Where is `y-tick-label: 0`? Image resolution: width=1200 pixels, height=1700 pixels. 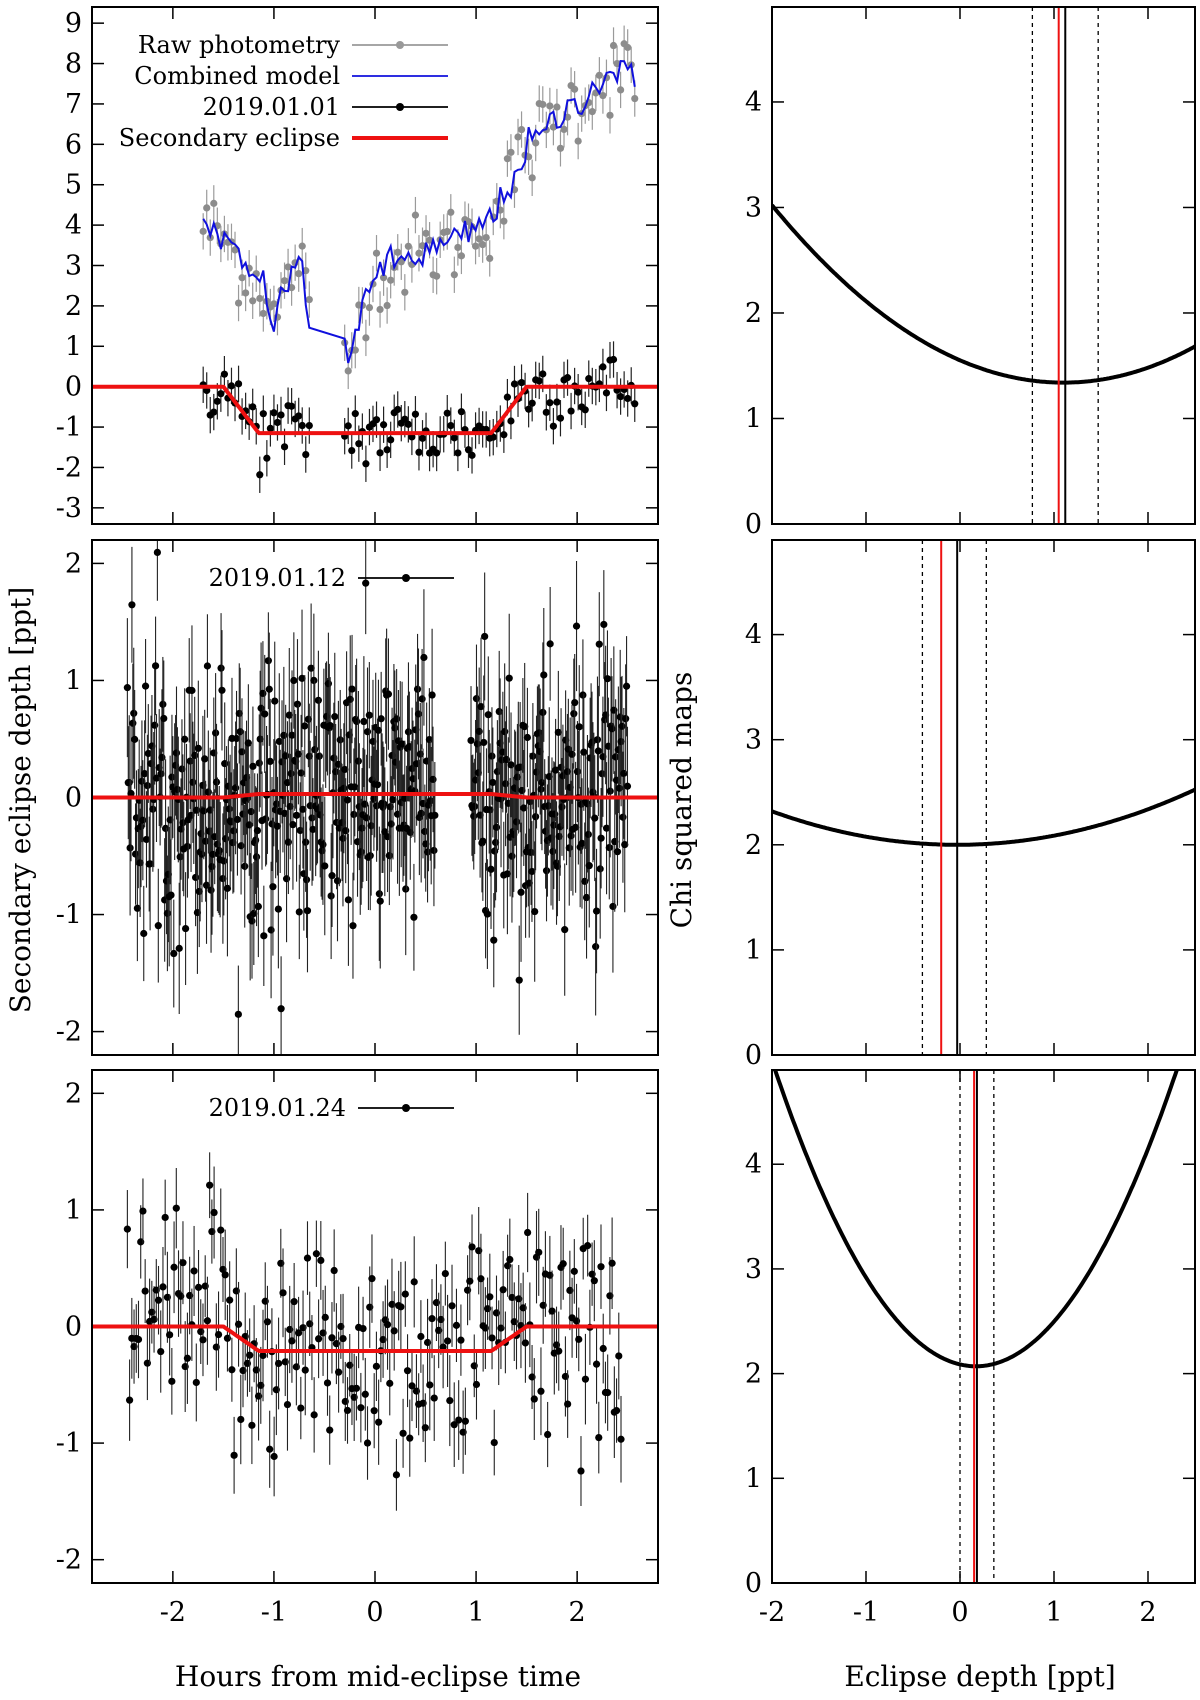
y-tick-label: 0 is located at coordinates (73, 798).